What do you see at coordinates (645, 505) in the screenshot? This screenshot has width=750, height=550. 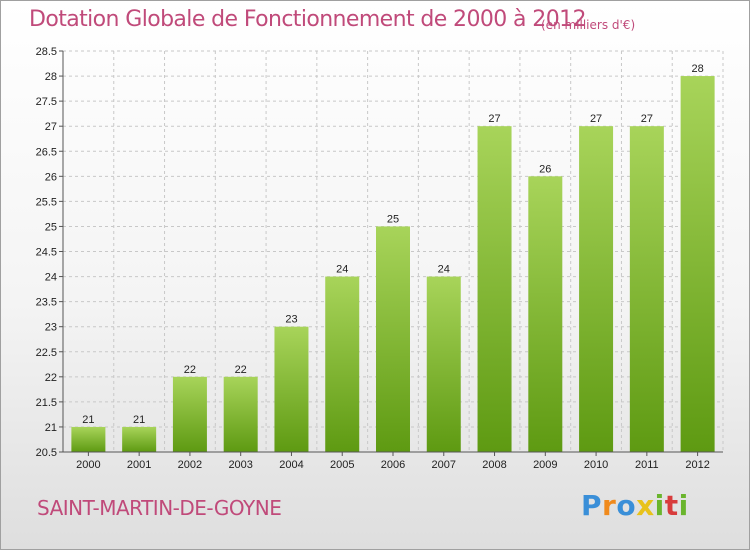 I see `logo-letter: x` at bounding box center [645, 505].